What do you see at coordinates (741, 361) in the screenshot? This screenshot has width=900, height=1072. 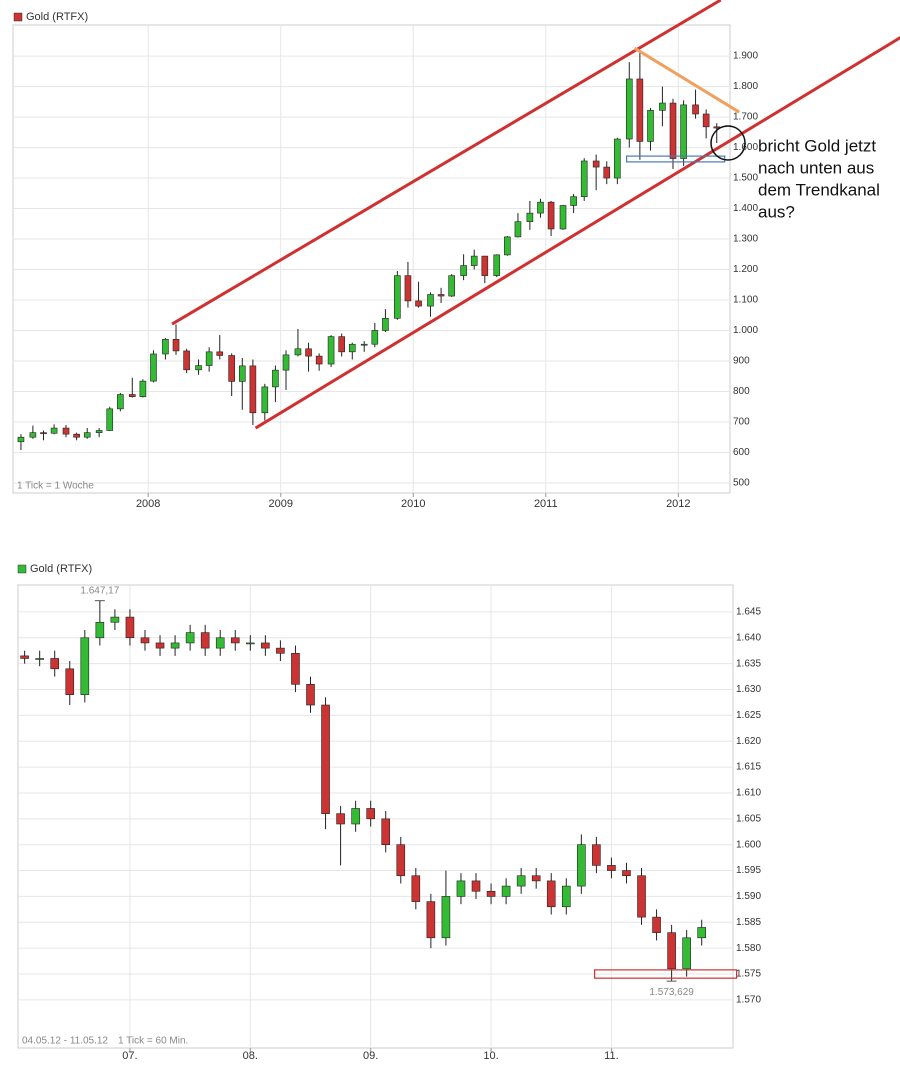 I see `y-tick-label: 900` at bounding box center [741, 361].